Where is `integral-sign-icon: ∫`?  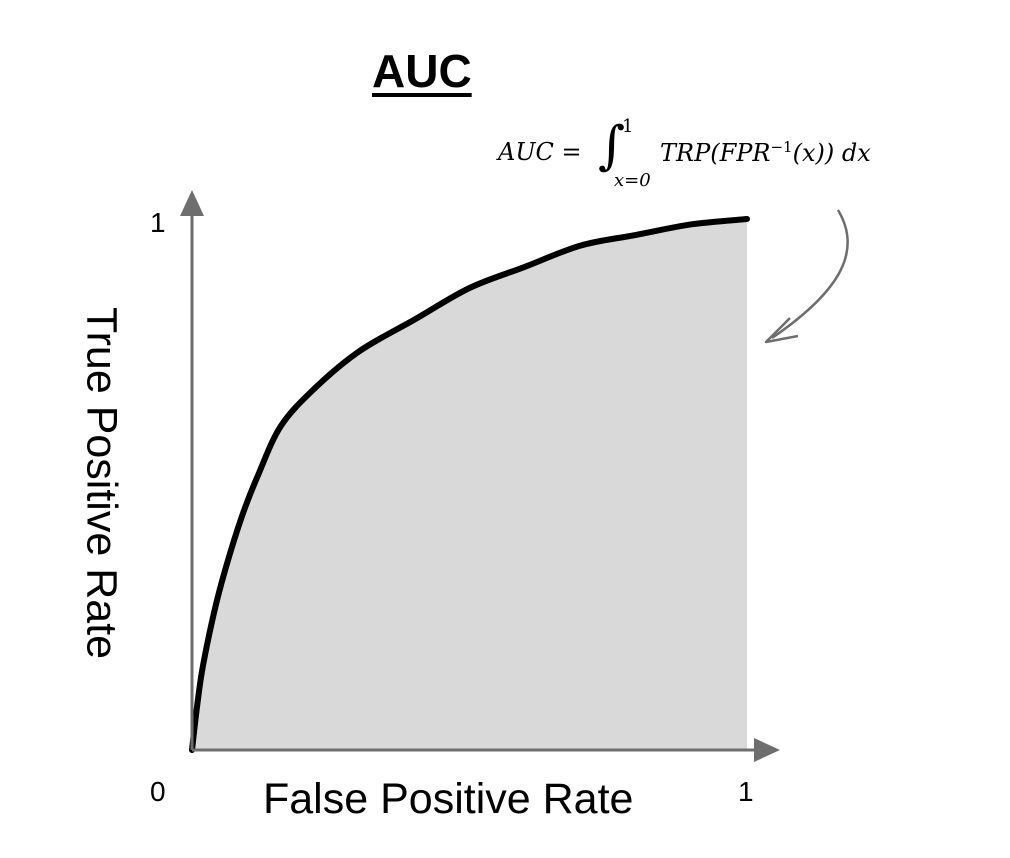
integral-sign-icon: ∫ is located at coordinates (612, 146).